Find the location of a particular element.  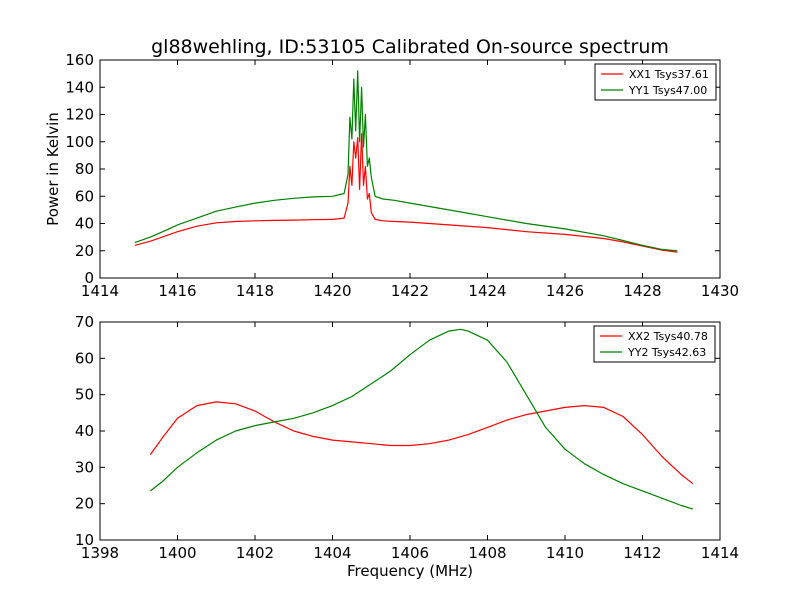

top-xtick-label: 1428 is located at coordinates (642, 291).